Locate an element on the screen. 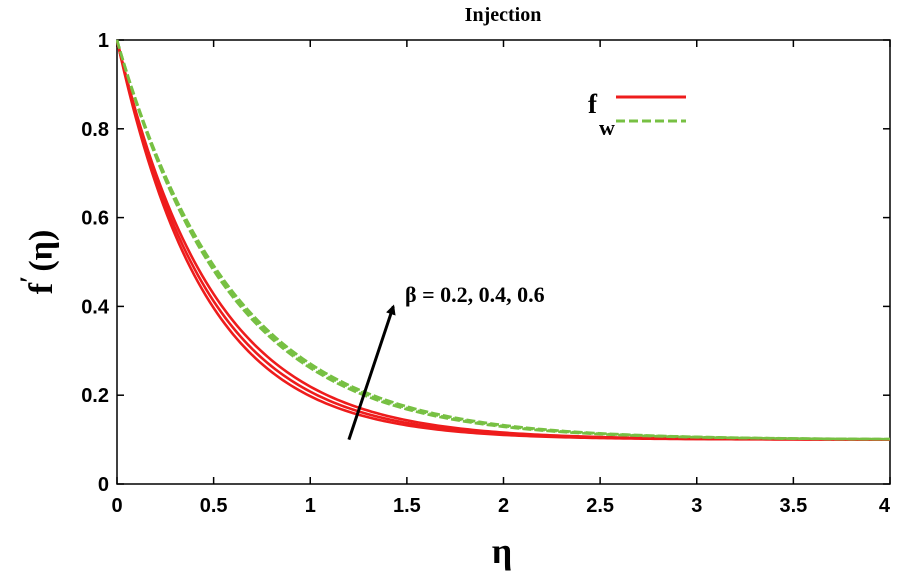  chart-title: Injection is located at coordinates (503, 15).